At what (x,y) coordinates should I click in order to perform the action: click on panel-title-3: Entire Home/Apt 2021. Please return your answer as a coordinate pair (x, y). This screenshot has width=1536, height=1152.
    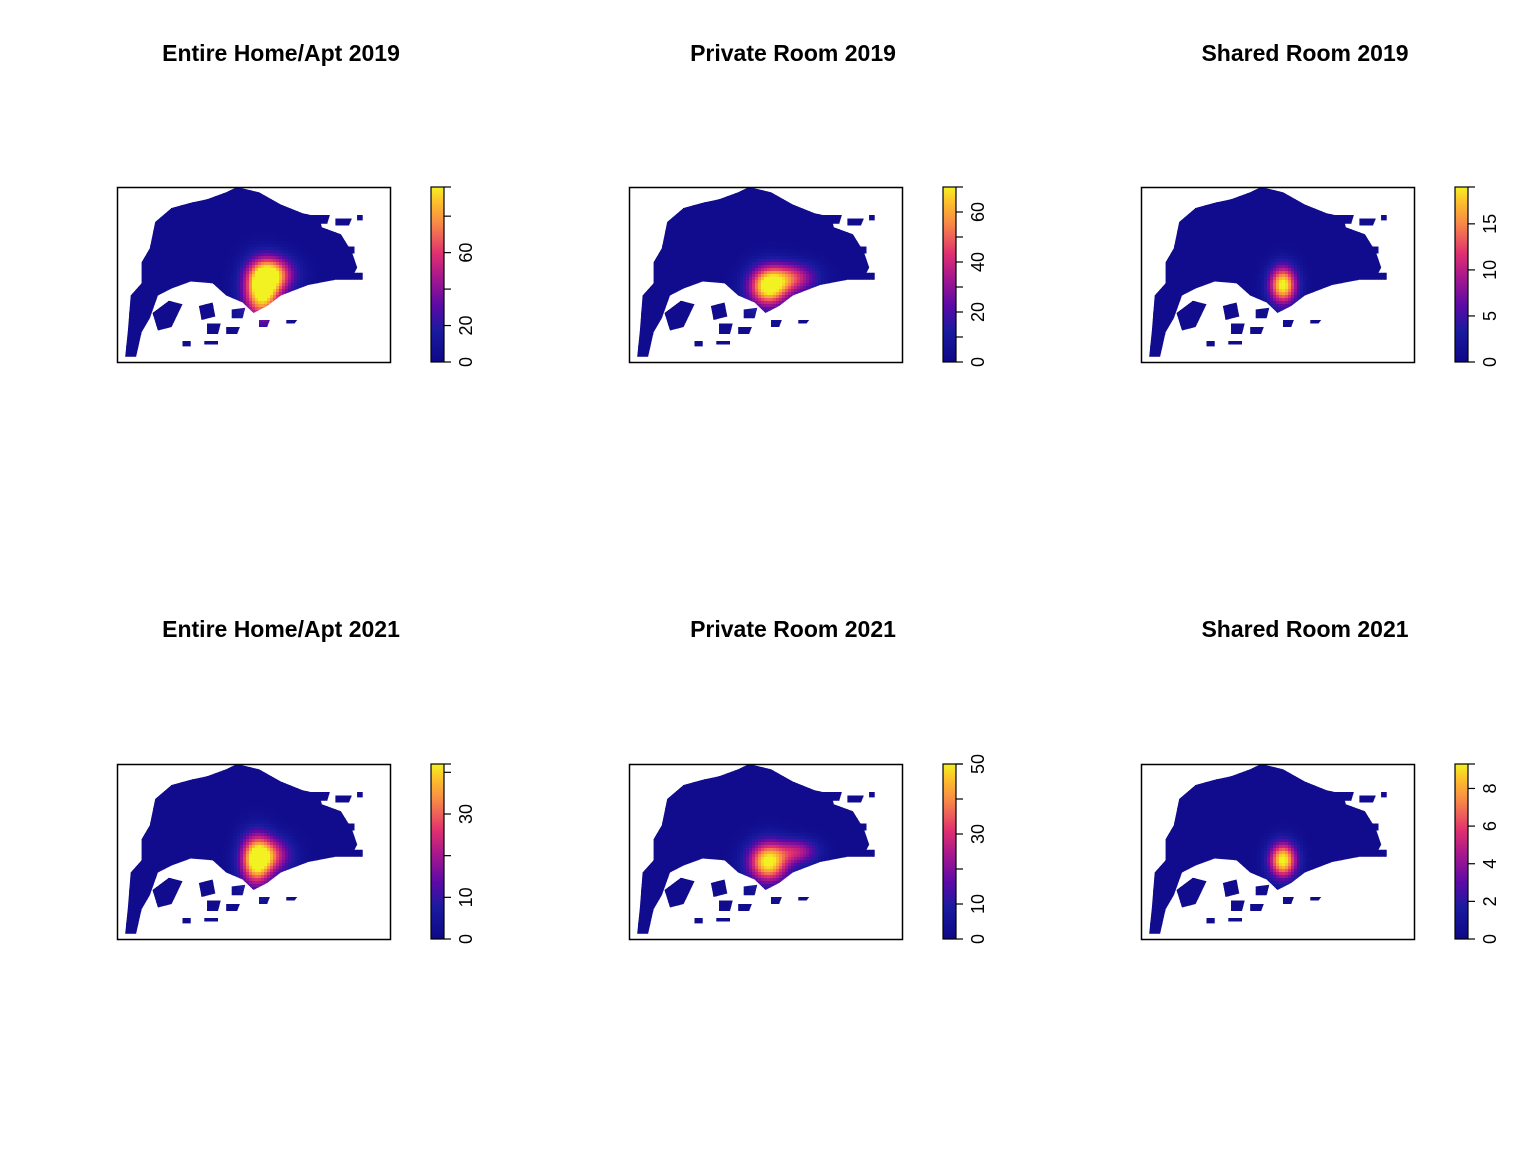
    Looking at the image, I should click on (281, 629).